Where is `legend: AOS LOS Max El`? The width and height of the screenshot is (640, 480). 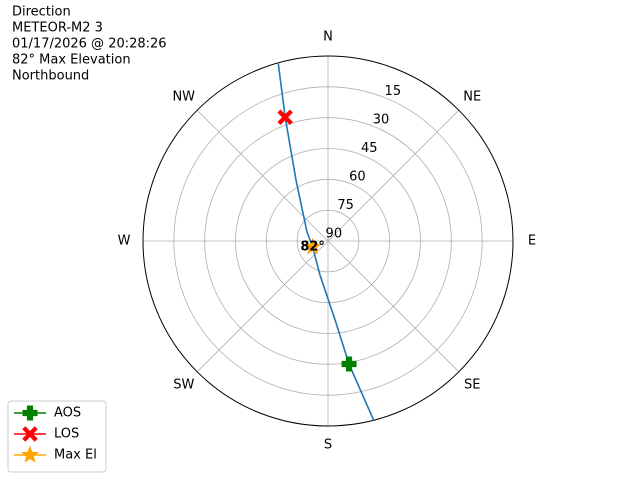
legend: AOS LOS Max El is located at coordinates (57, 436).